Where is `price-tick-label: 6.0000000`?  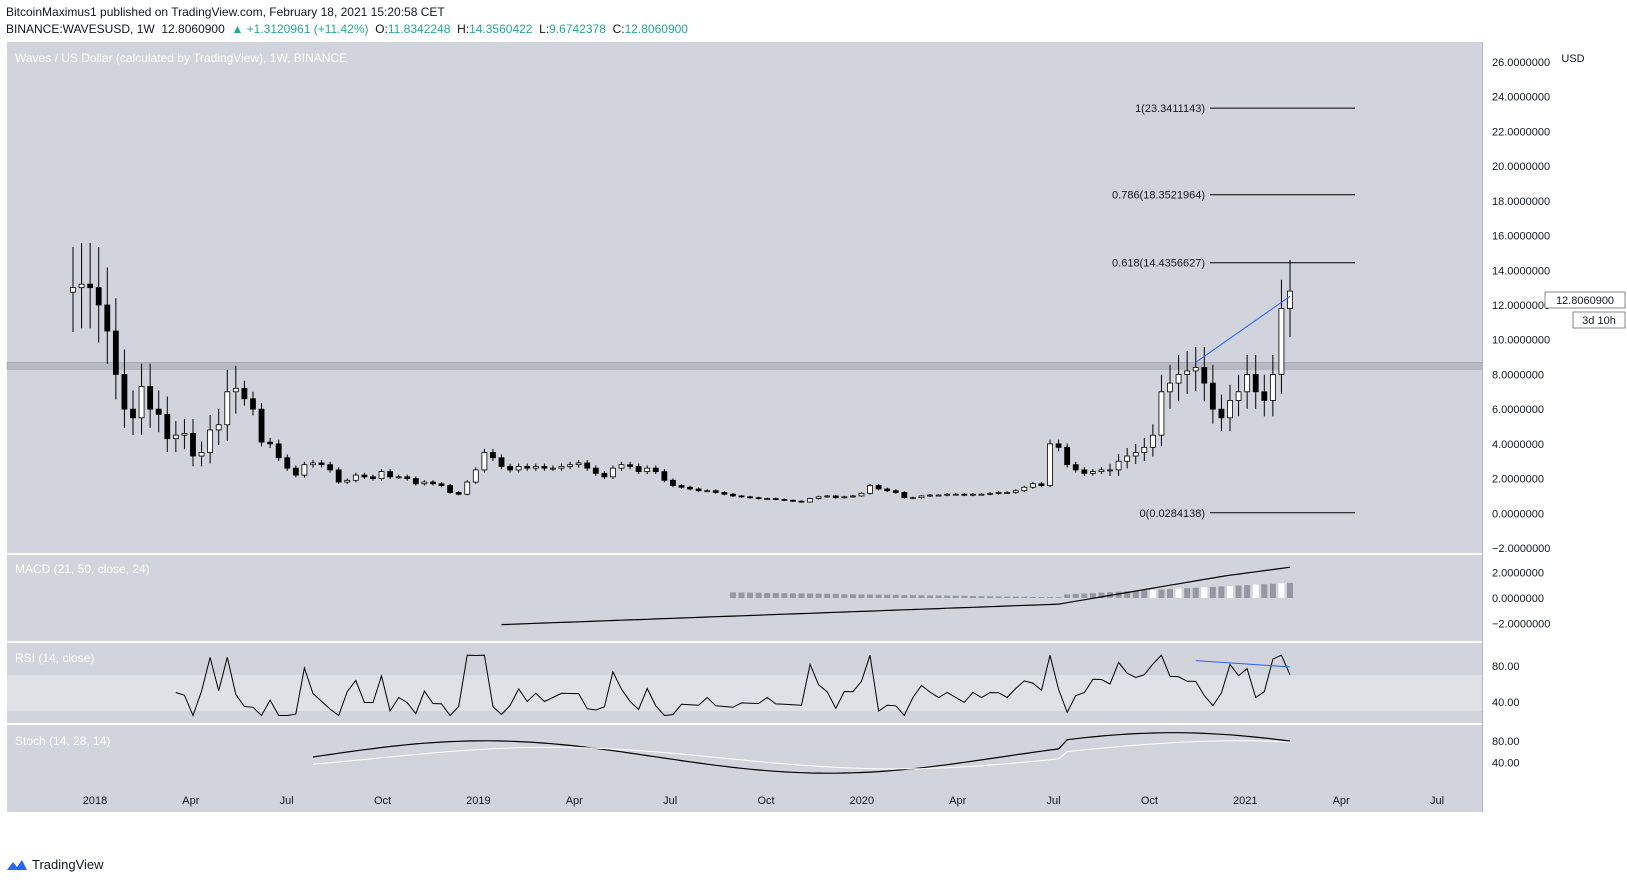 price-tick-label: 6.0000000 is located at coordinates (1518, 410).